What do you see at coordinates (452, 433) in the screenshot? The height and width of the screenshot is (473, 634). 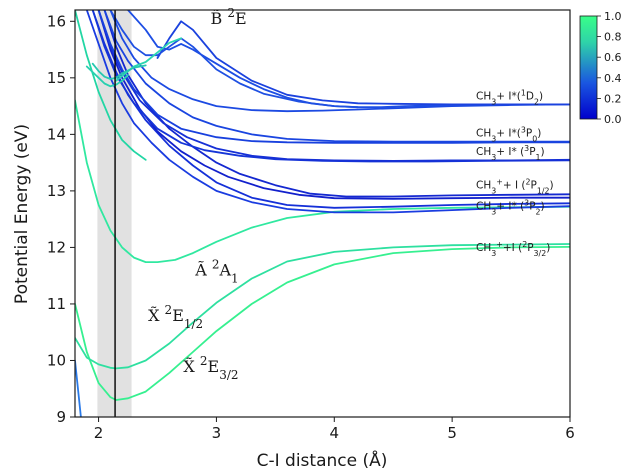 I see `x-tick-label: 5` at bounding box center [452, 433].